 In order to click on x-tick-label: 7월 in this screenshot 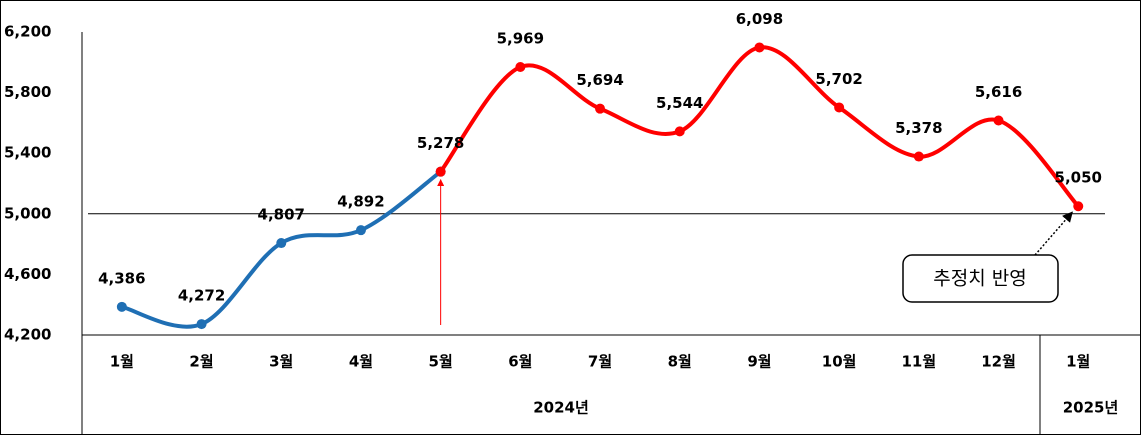, I will do `click(600, 362)`.